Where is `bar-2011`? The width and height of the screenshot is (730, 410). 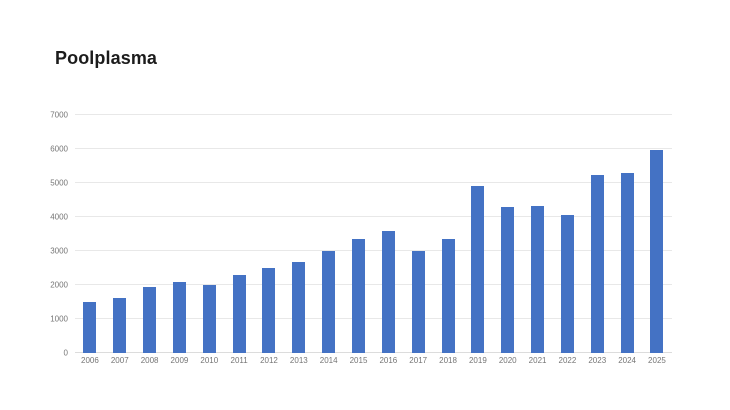 bar-2011 is located at coordinates (239, 313).